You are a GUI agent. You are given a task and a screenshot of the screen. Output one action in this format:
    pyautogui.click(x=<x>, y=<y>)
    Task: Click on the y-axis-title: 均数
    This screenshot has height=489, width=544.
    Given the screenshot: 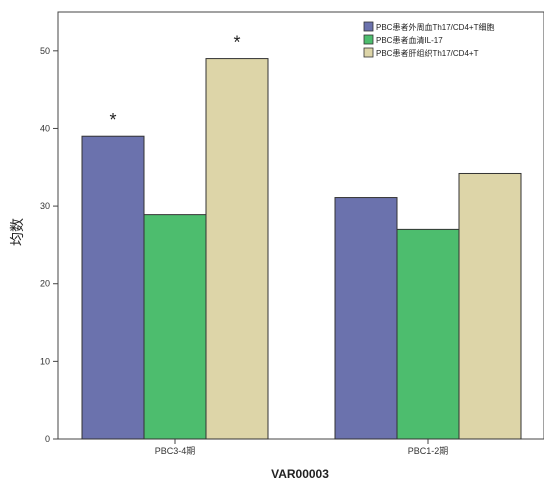 What is the action you would take?
    pyautogui.click(x=17, y=232)
    